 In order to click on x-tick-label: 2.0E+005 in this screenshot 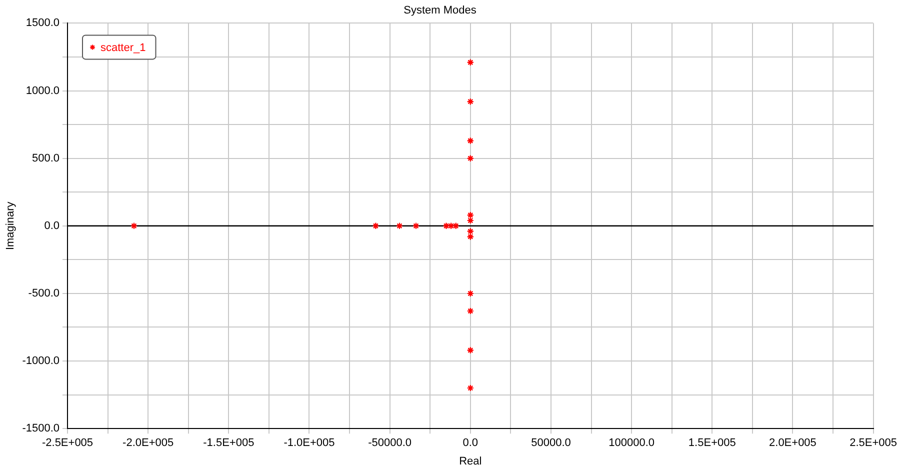, I will do `click(792, 443)`.